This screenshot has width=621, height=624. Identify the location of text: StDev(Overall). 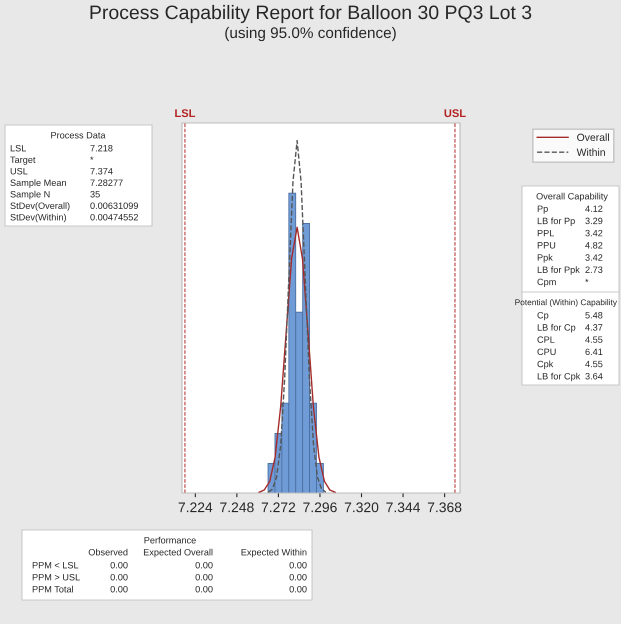
(40, 206).